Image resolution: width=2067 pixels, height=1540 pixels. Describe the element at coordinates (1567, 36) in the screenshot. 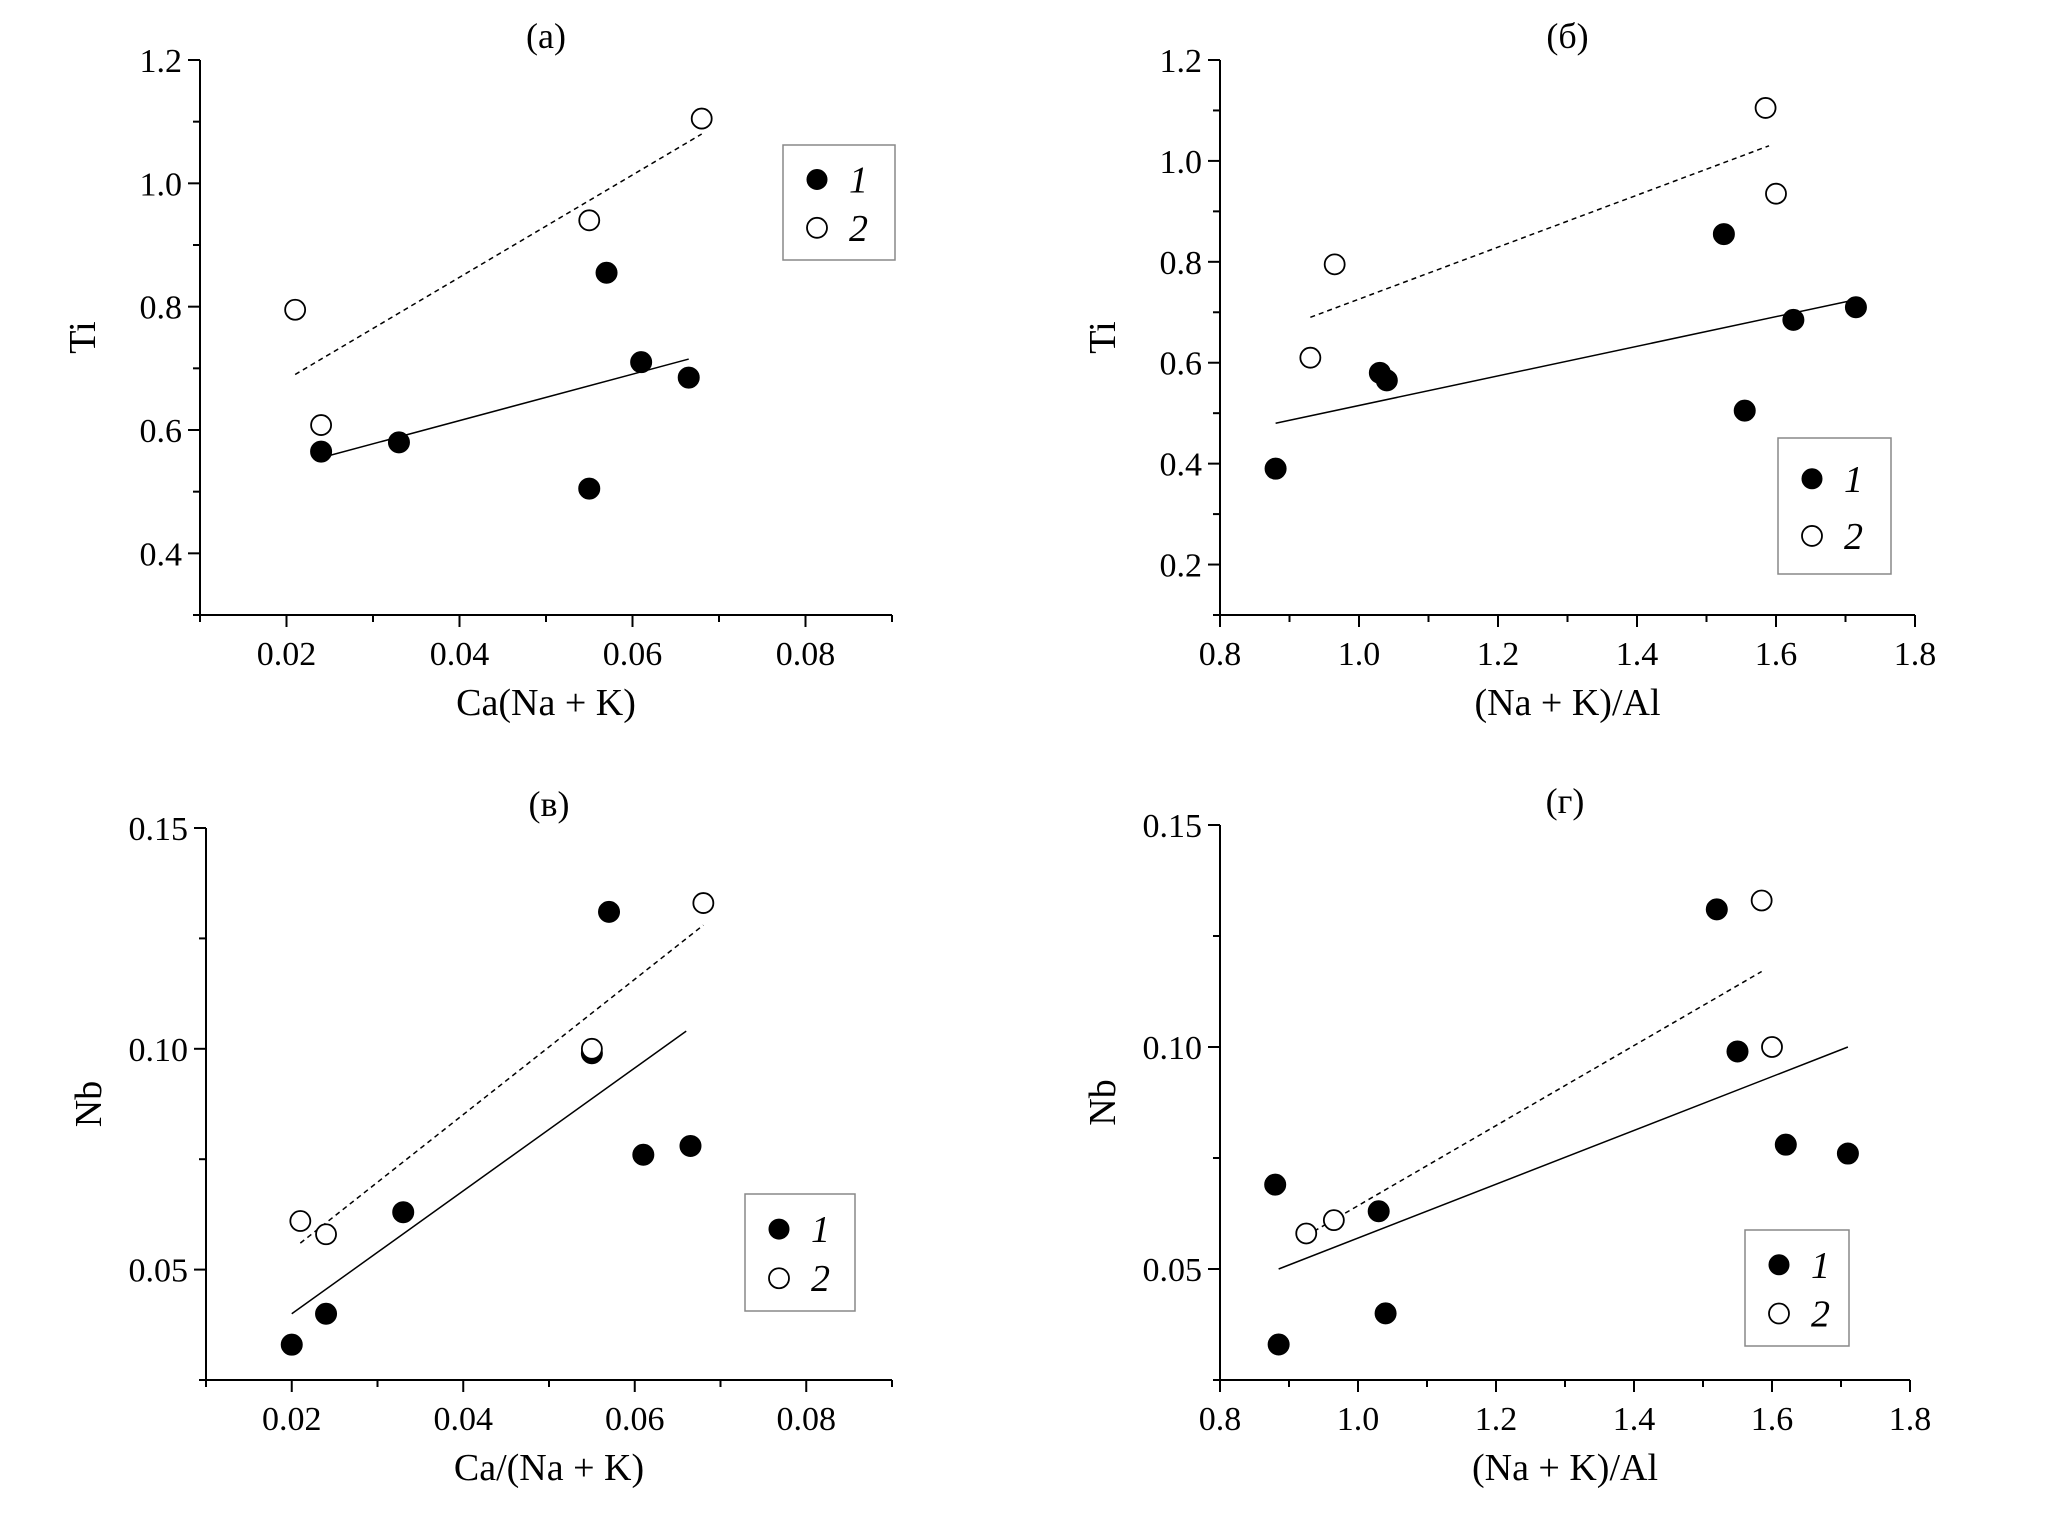

I see `panel-label: (б)` at that location.